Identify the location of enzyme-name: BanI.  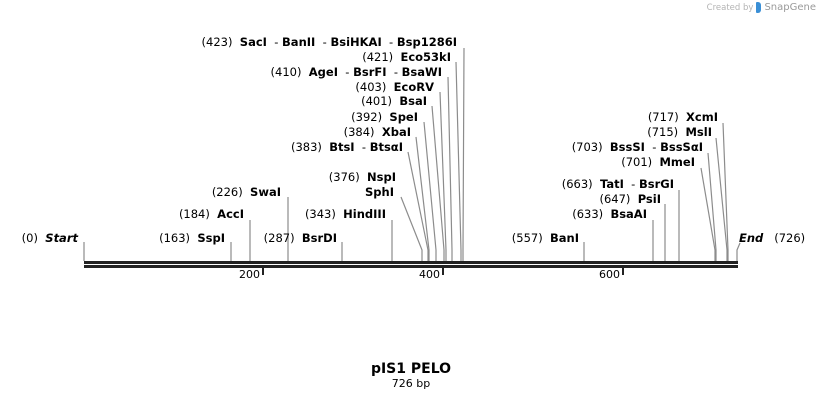
(564, 238).